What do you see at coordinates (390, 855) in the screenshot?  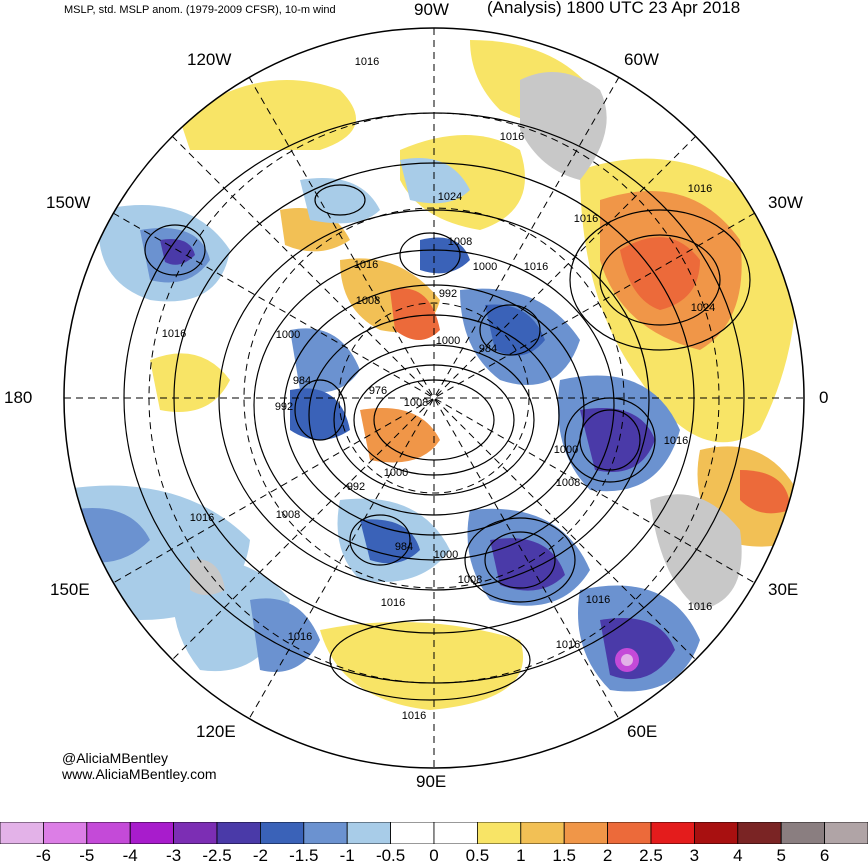 I see `colorbar-tick-label: -0.5` at bounding box center [390, 855].